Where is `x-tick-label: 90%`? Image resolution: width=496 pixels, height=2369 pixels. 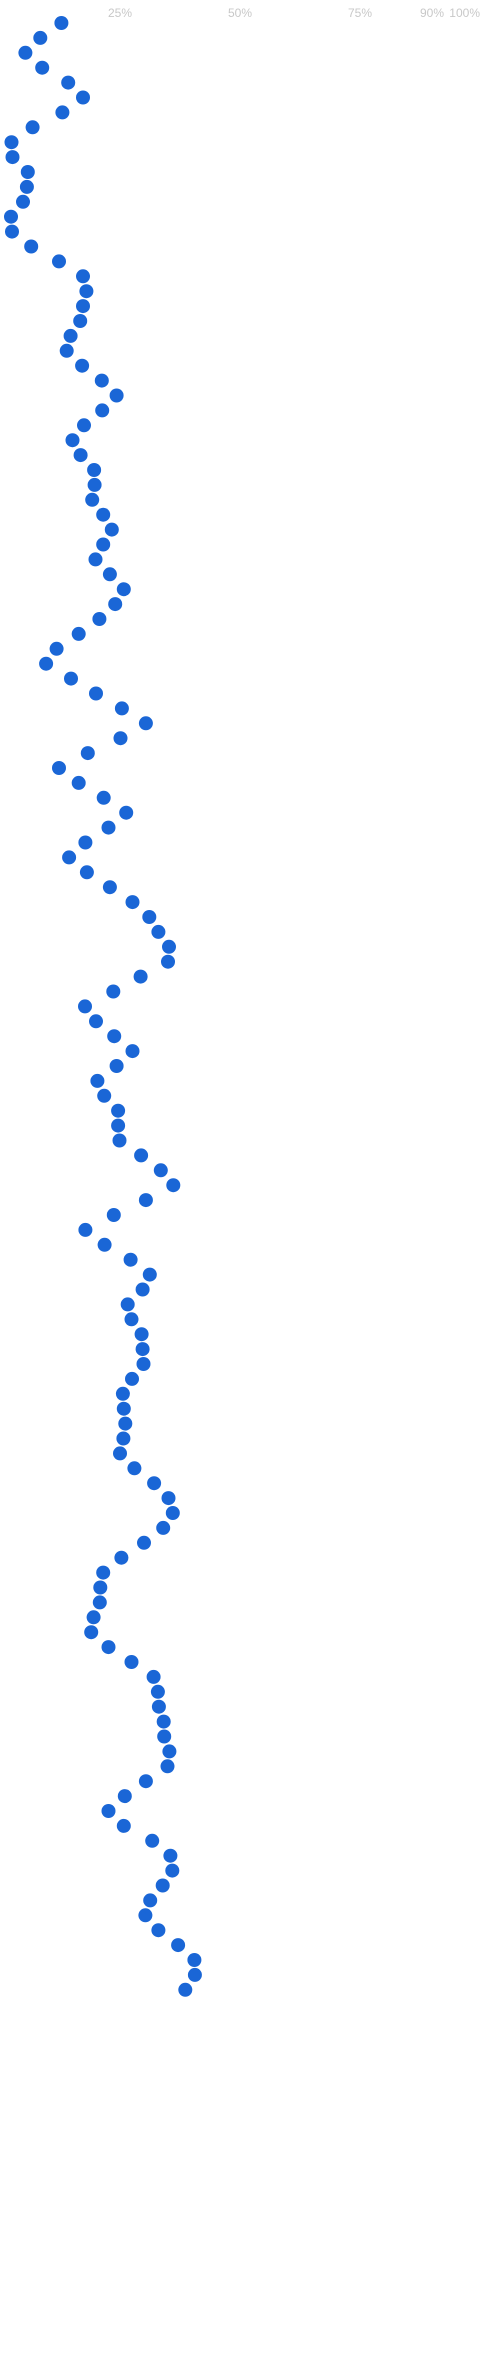
x-tick-label: 90% is located at coordinates (432, 13).